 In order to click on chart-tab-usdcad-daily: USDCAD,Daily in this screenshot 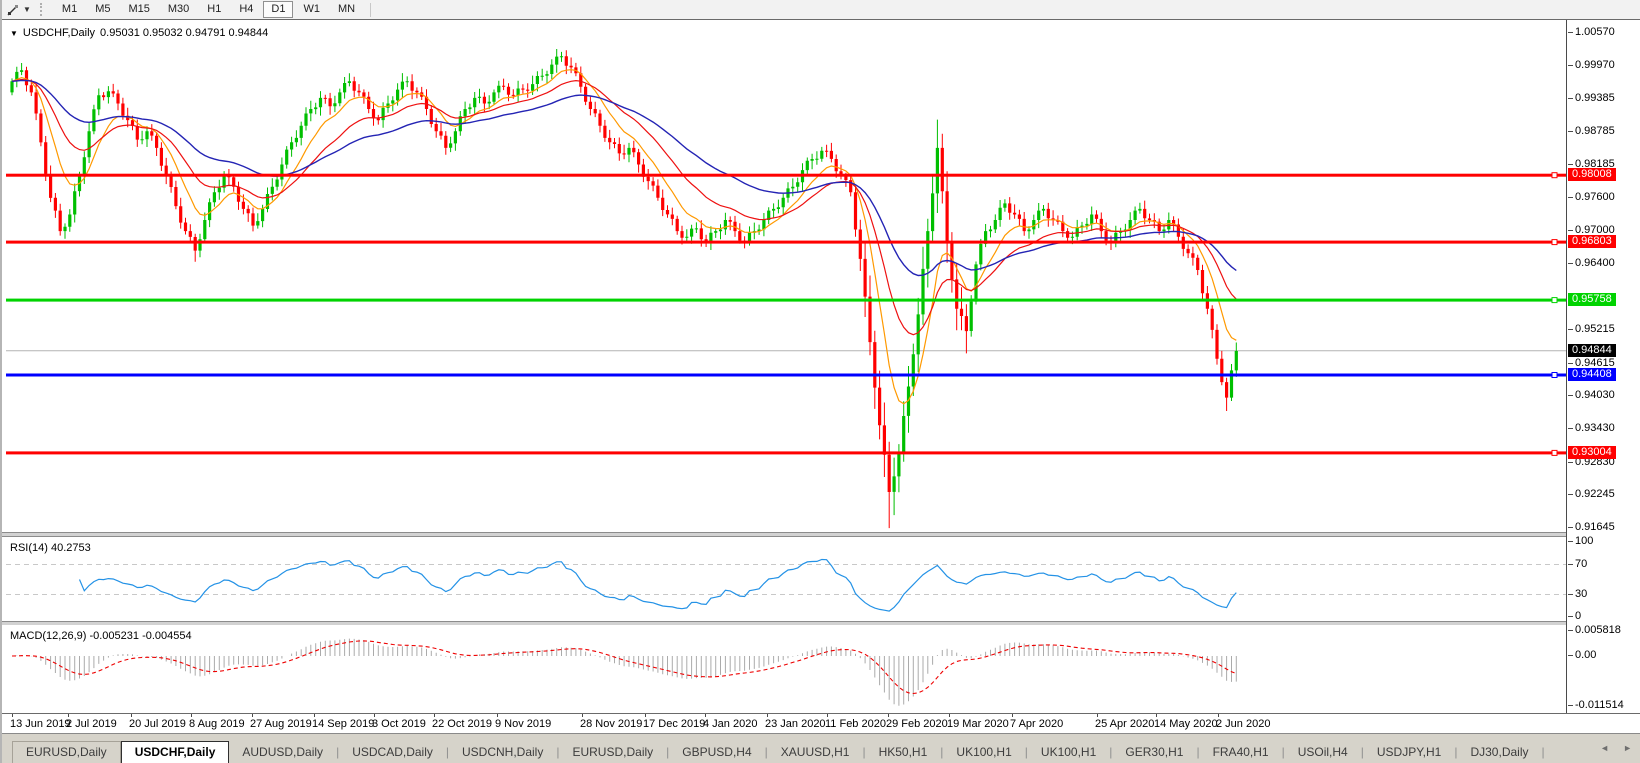, I will do `click(392, 752)`.